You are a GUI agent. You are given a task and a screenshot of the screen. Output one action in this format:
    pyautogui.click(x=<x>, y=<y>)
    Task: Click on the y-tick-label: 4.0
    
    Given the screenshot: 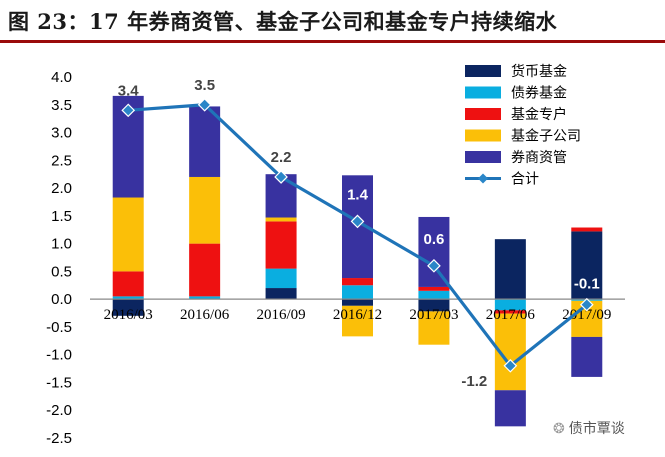 What is the action you would take?
    pyautogui.click(x=61, y=77)
    